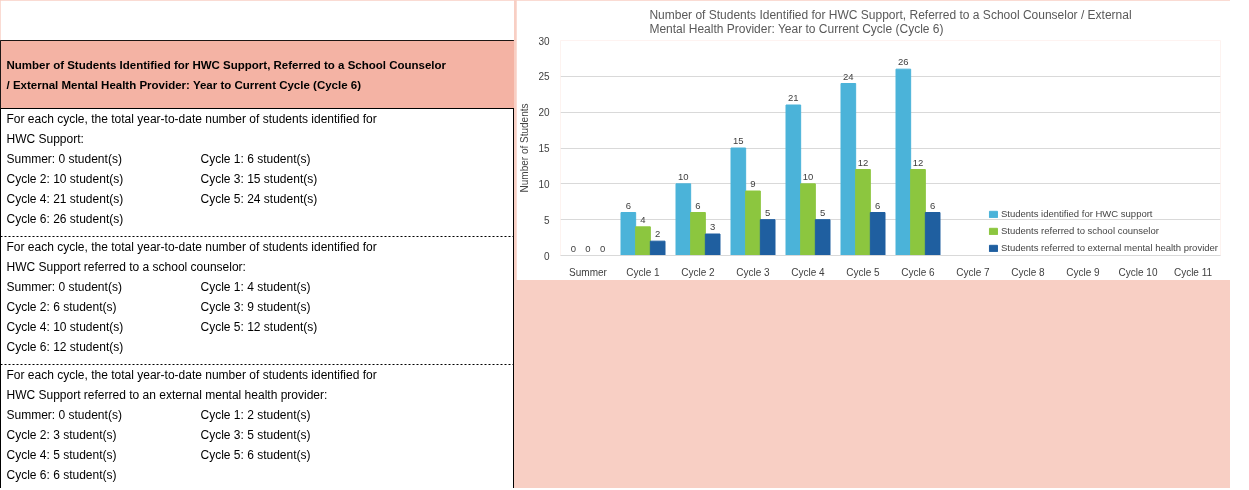 The image size is (1249, 490). What do you see at coordinates (546, 256) in the screenshot?
I see `y-tick-label: 0` at bounding box center [546, 256].